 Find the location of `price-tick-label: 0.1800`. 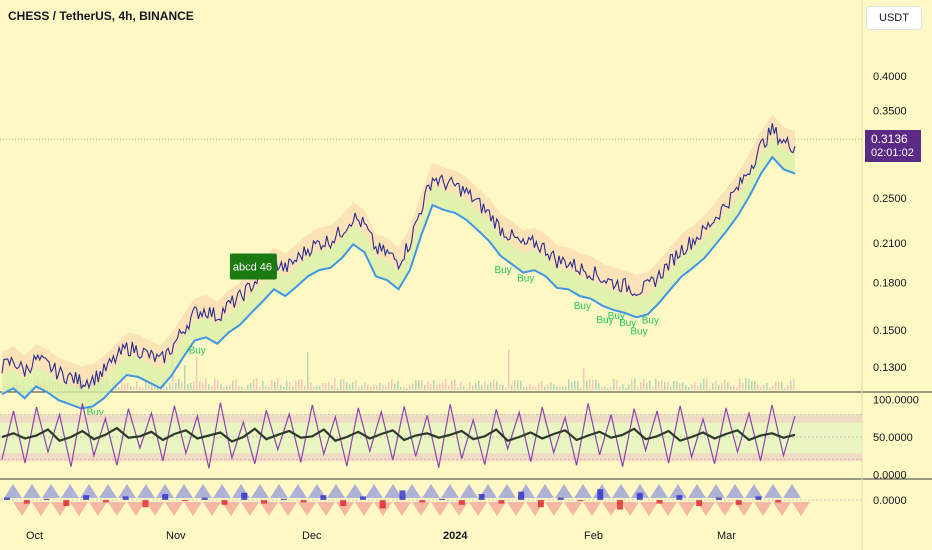

price-tick-label: 0.1800 is located at coordinates (890, 284).